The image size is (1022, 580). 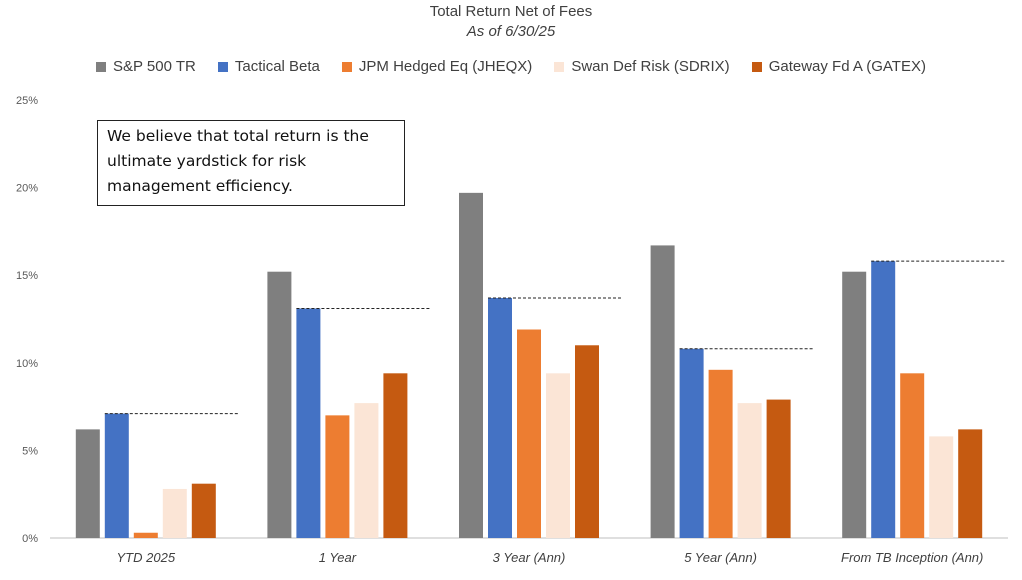 What do you see at coordinates (30, 539) in the screenshot?
I see `y-tick-label: 0%` at bounding box center [30, 539].